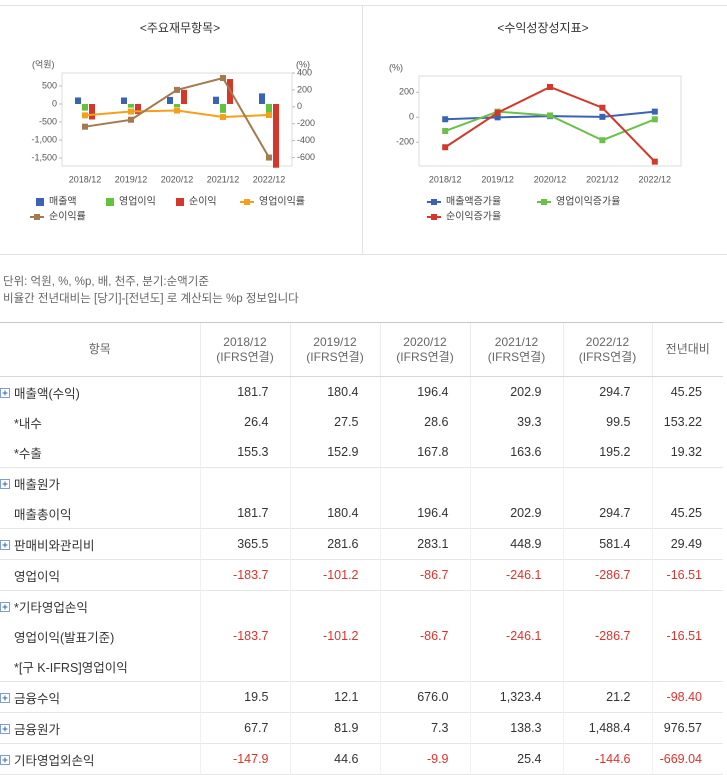  What do you see at coordinates (37, 698) in the screenshot?
I see `label-text: 금융수익` at bounding box center [37, 698].